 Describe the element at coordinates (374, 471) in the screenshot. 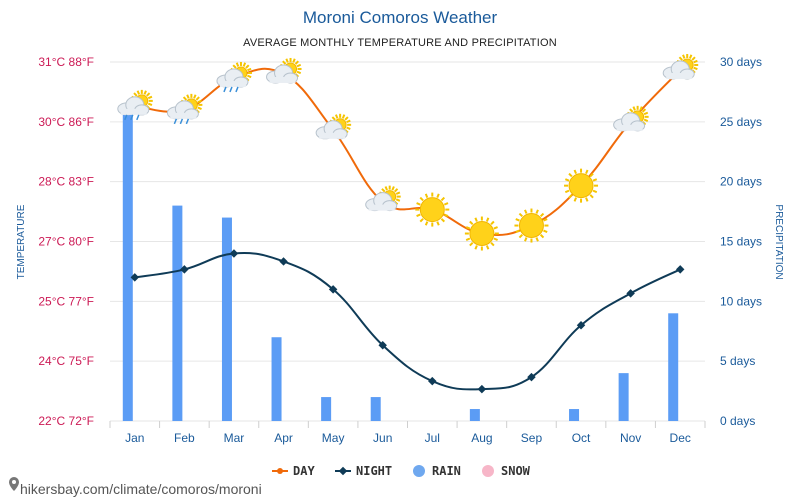

I see `legend-night-label: NIGHT` at that location.